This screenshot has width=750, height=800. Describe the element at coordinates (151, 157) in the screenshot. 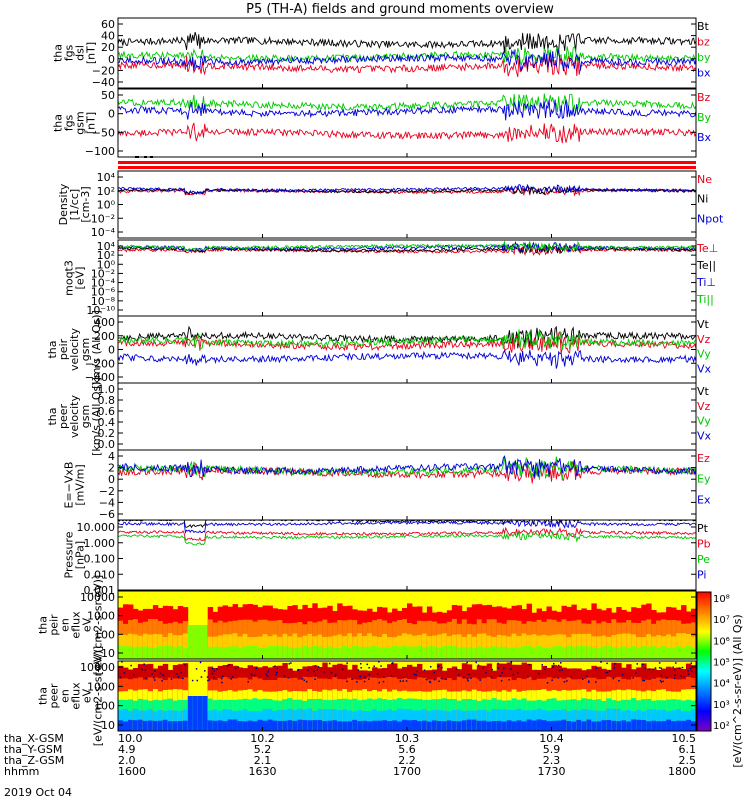

I see `status-tick-c` at that location.